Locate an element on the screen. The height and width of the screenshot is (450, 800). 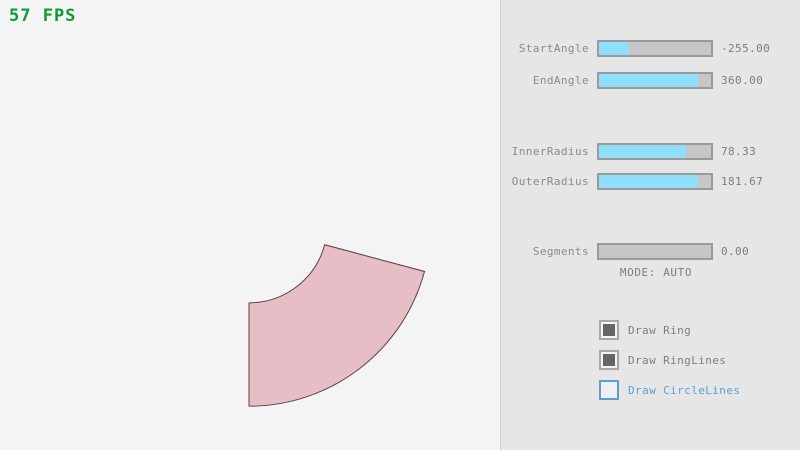
checkbox-draw-ring is located at coordinates (609, 330).